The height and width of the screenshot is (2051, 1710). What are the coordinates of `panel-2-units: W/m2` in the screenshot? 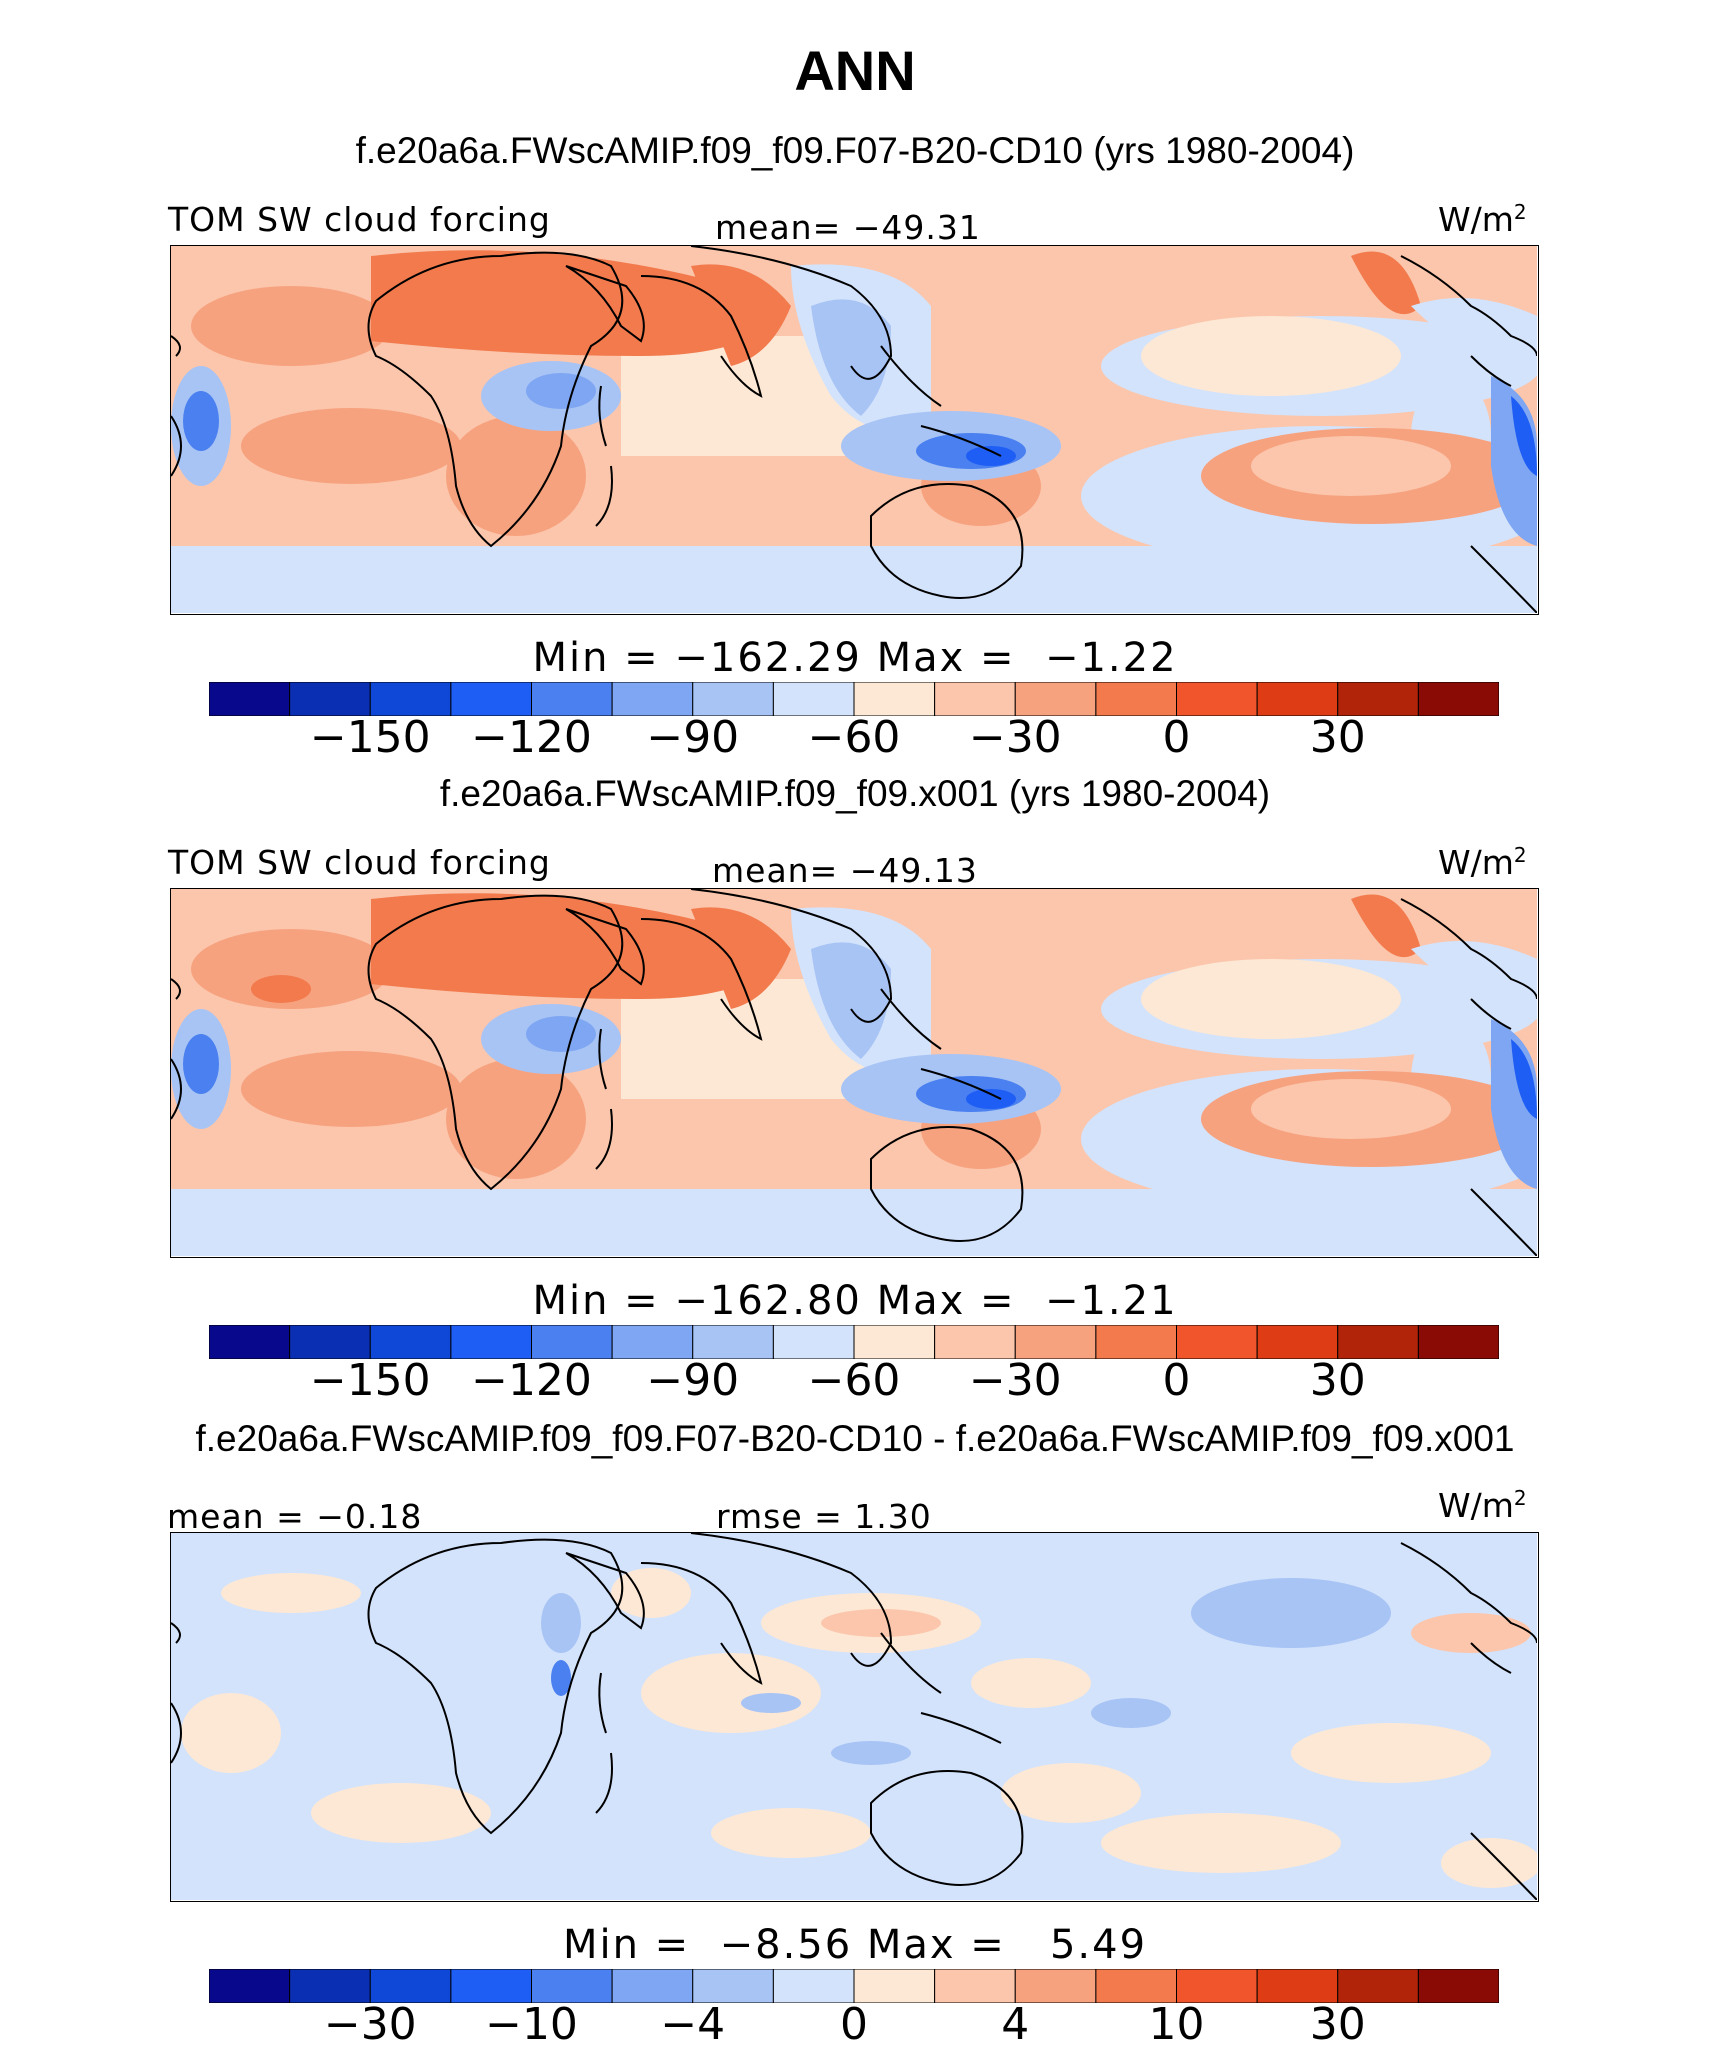 It's located at (1482, 862).